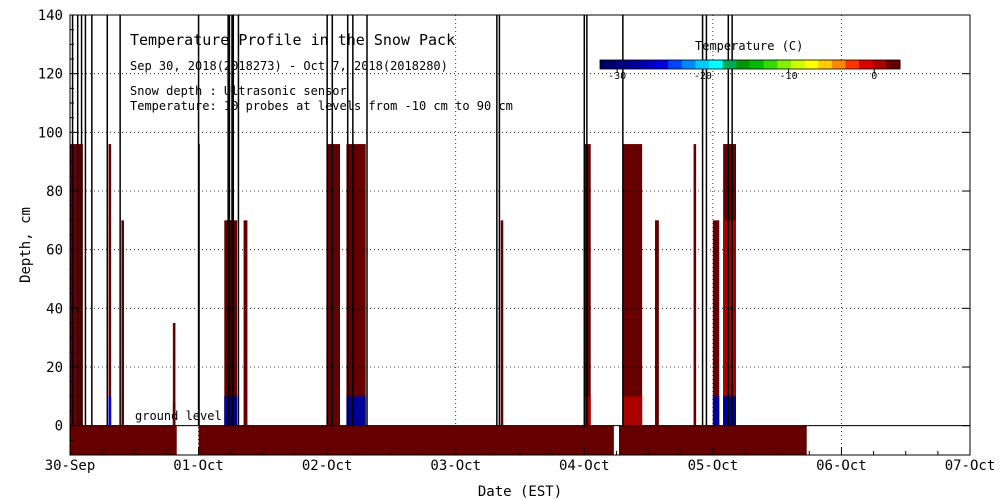  I want to click on y-tick-label: 140, so click(50, 16).